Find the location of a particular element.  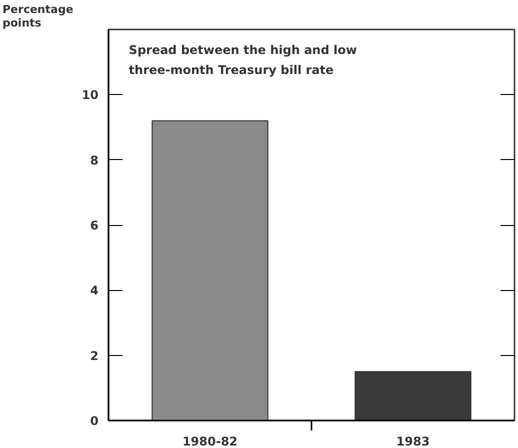

y-tick-label: 2 is located at coordinates (94, 355).